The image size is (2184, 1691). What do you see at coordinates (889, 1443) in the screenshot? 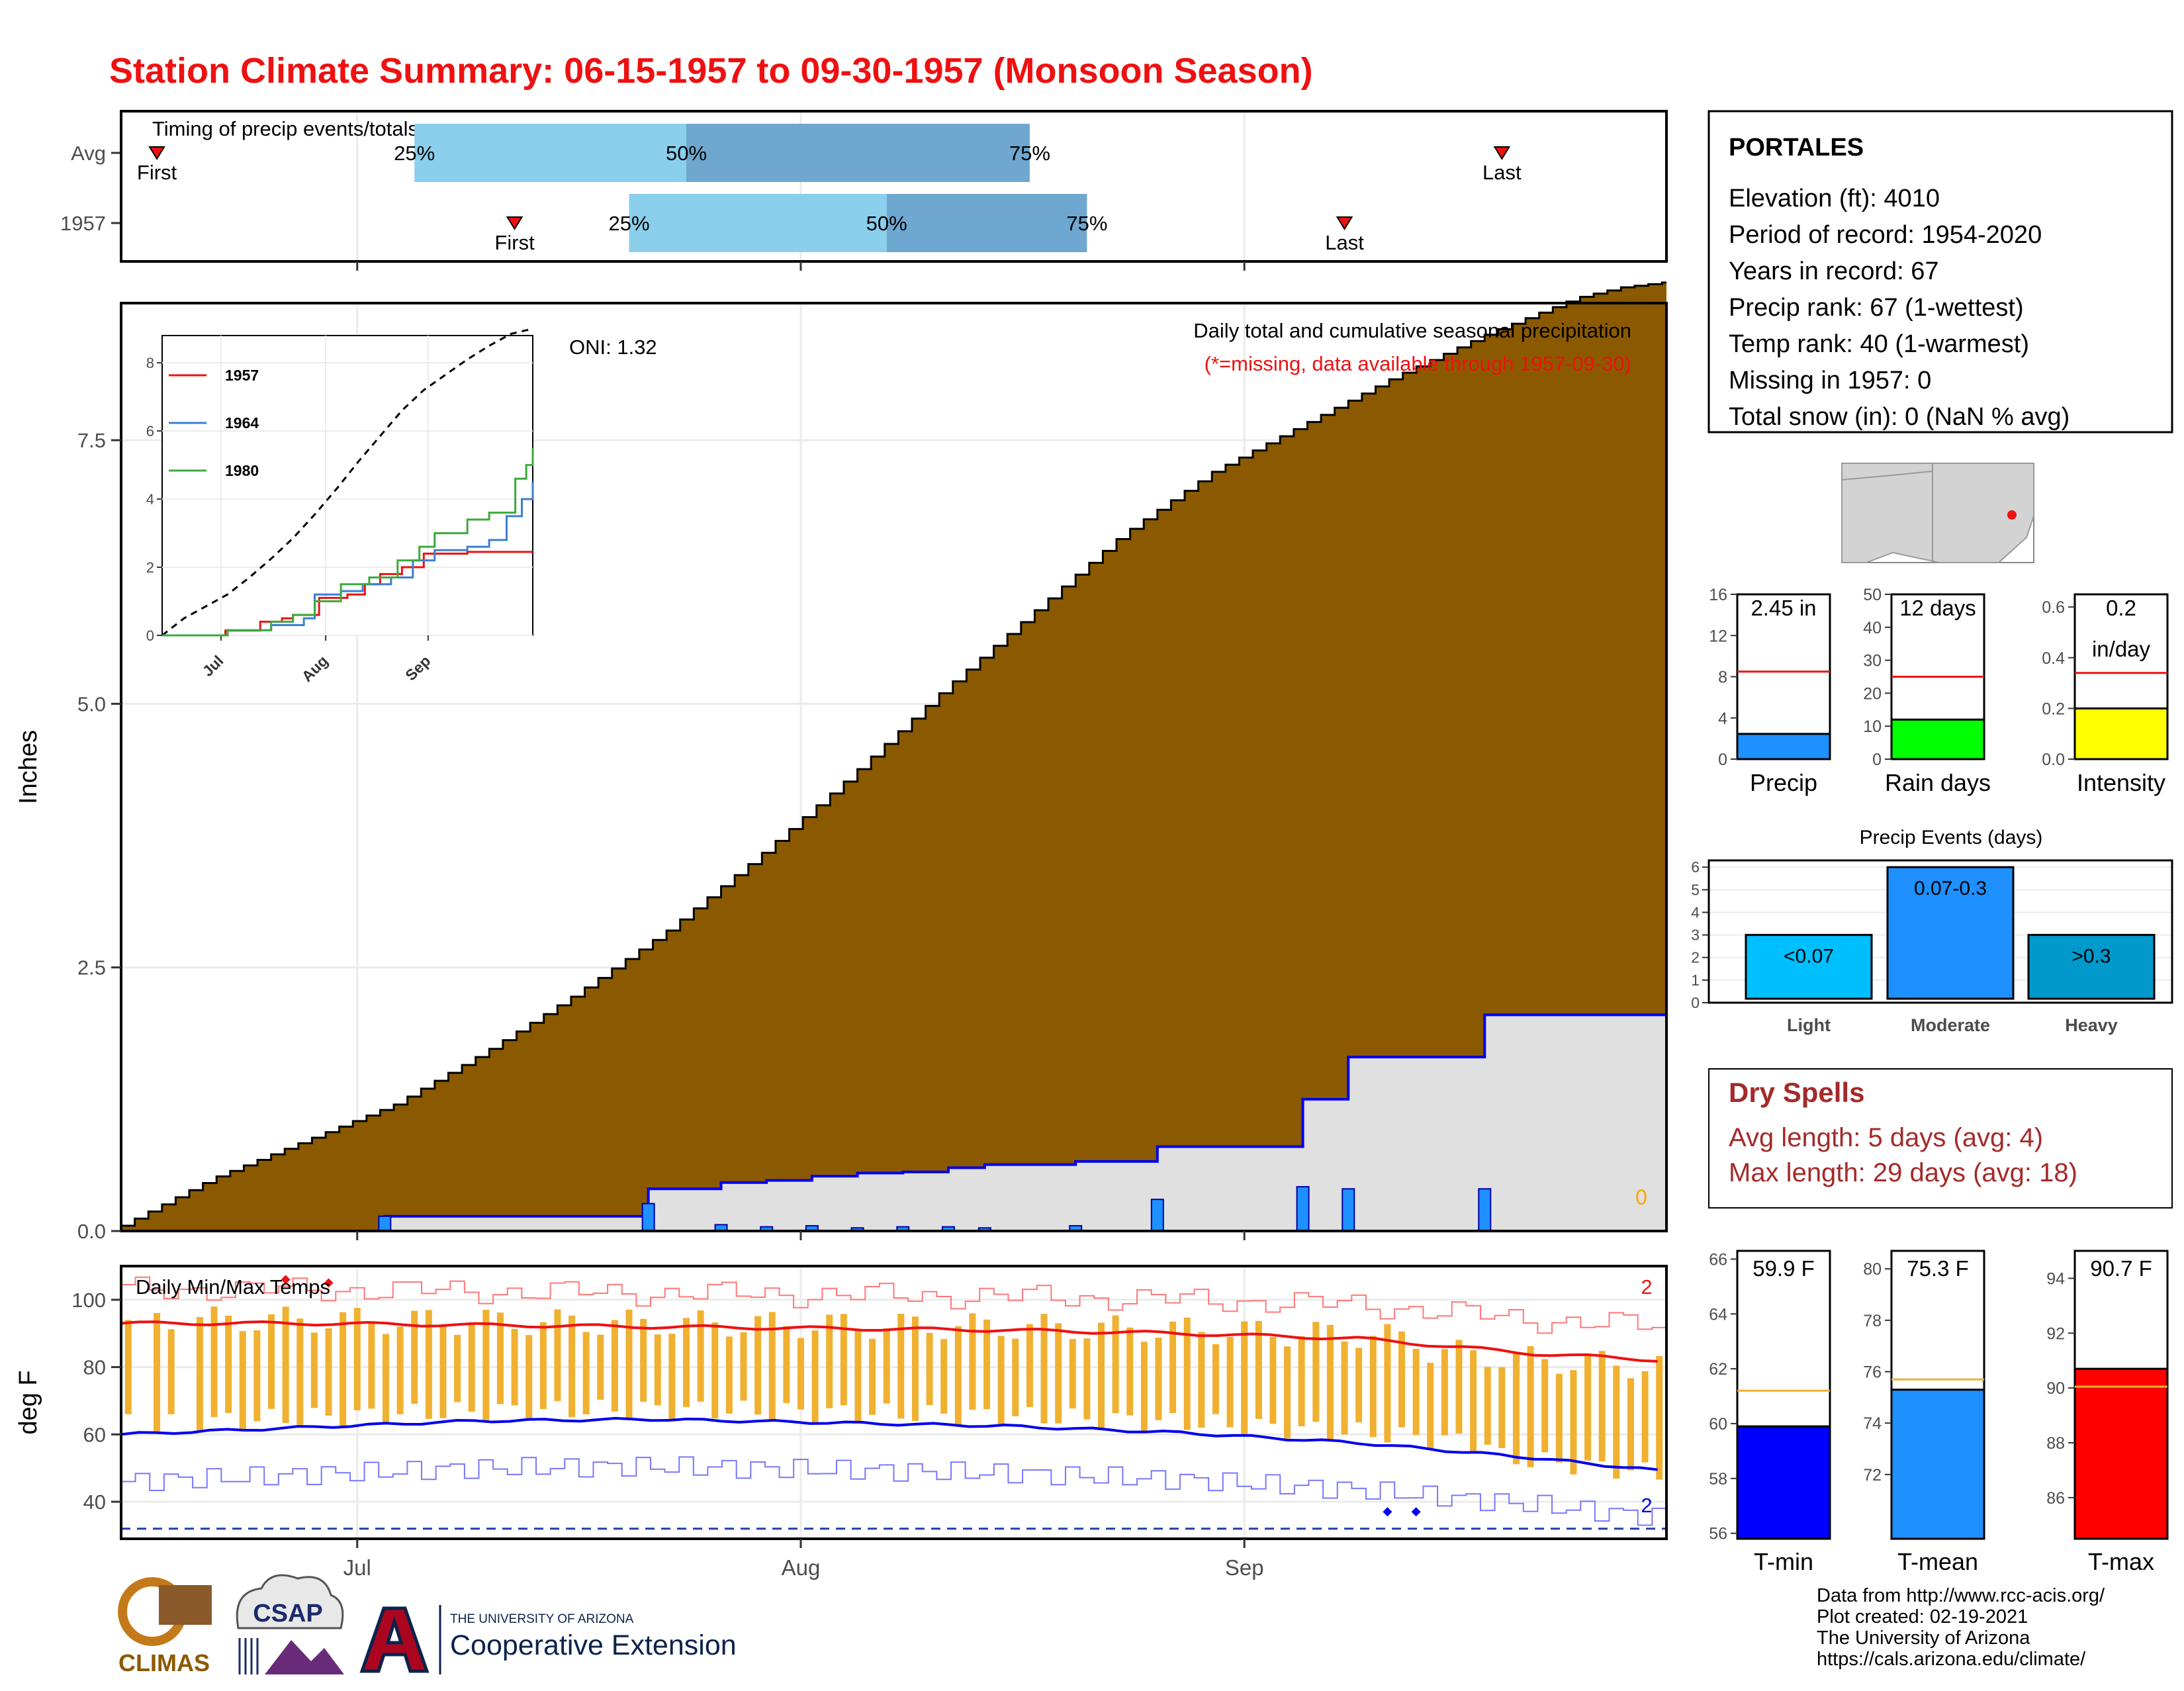
I see `avg-min-temp-line` at bounding box center [889, 1443].